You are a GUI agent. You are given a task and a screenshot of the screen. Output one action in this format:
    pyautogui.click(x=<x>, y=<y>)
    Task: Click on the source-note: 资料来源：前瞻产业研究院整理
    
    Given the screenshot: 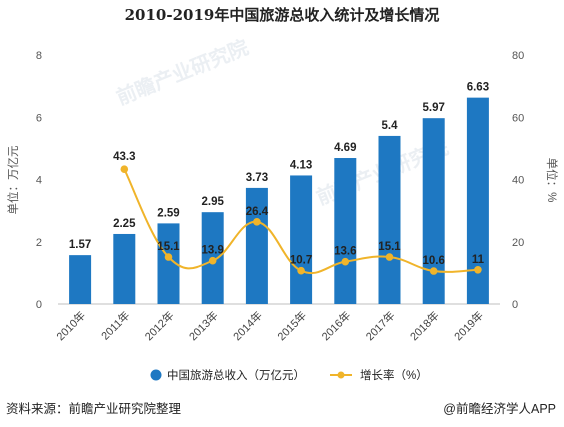 What is the action you would take?
    pyautogui.click(x=94, y=409)
    